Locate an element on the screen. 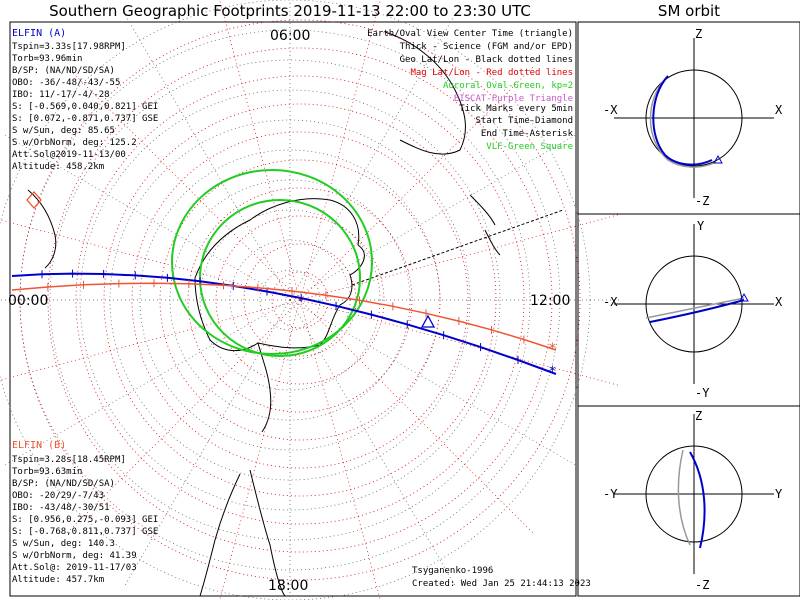 Image resolution: width=800 pixels, height=600 pixels. credit-model: Tsyganenko-1996 is located at coordinates (452, 571).